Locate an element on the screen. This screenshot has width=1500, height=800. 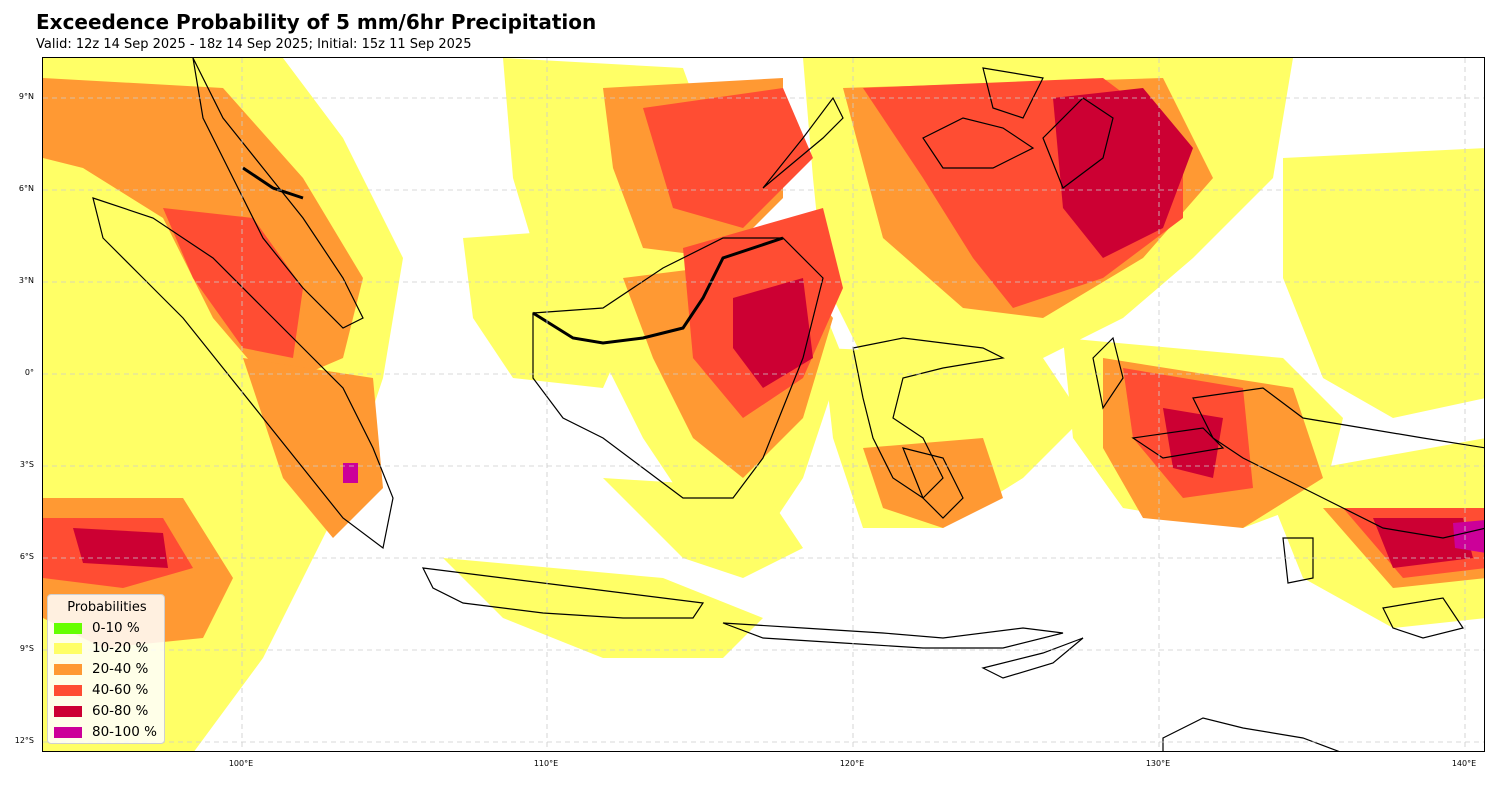
legend-item: 80-100 % is located at coordinates (105, 732).